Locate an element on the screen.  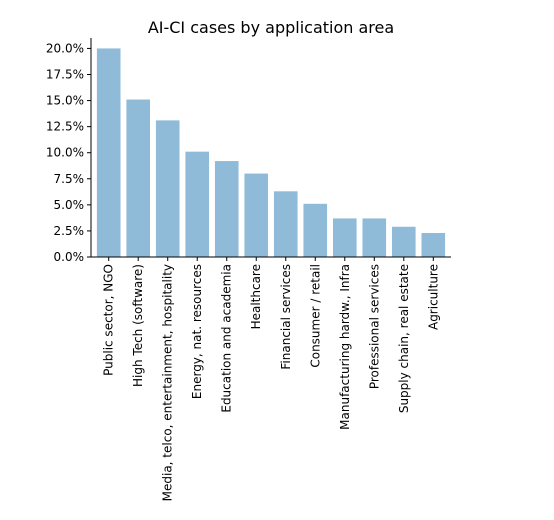
x-tick-label: Agriculture is located at coordinates (433, 297).